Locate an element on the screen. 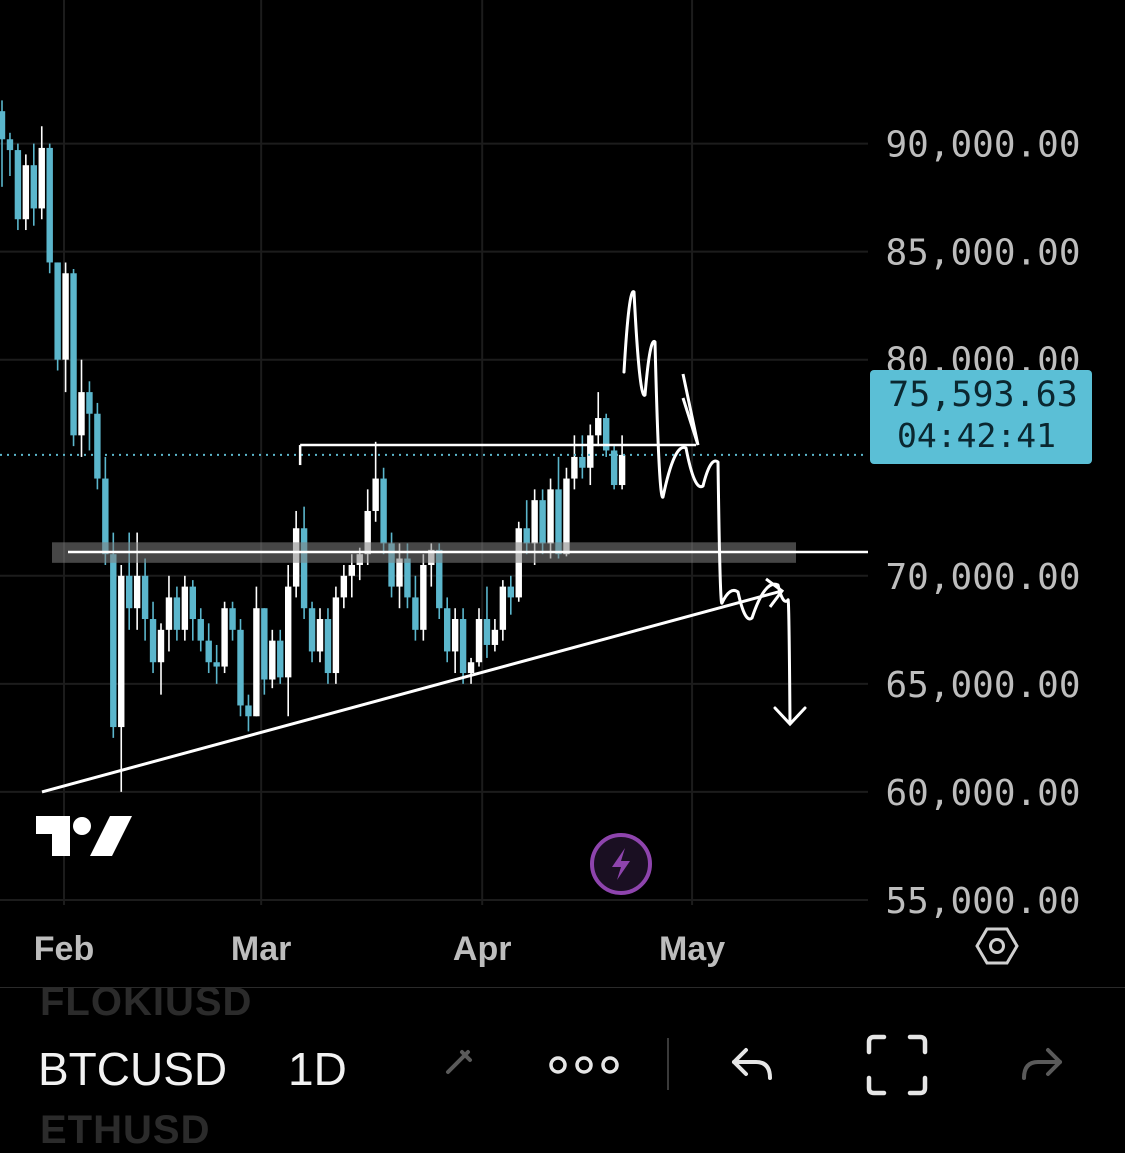 The image size is (1125, 1153). pencil-icon is located at coordinates (460, 1062).